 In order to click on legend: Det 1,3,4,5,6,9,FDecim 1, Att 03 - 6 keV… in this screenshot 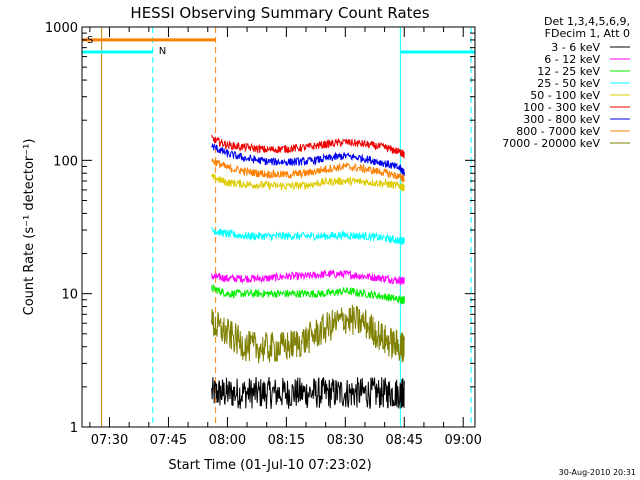, I will do `click(566, 82)`.